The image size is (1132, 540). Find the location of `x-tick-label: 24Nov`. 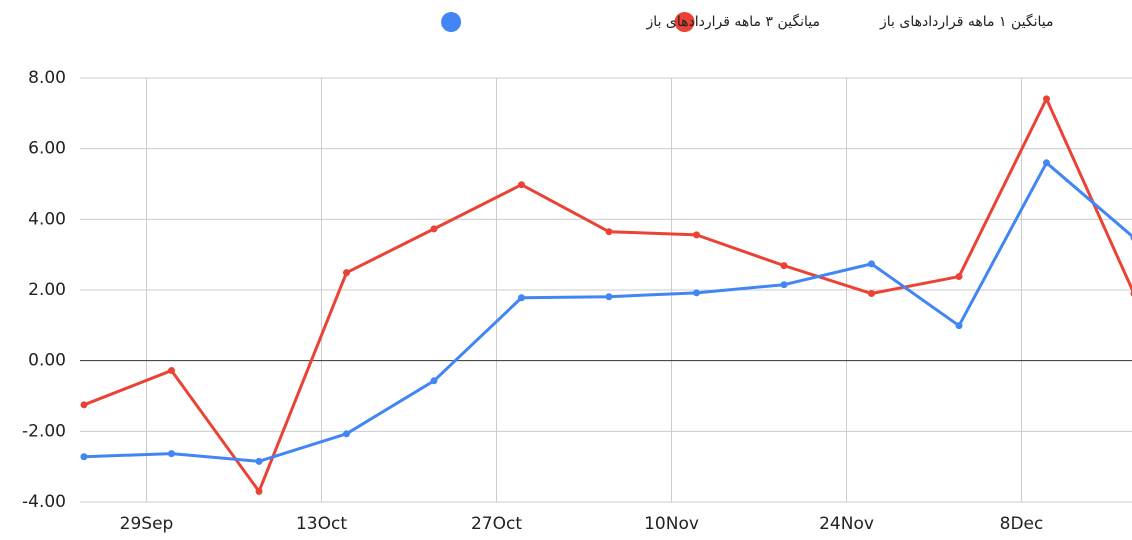

x-tick-label: 24Nov is located at coordinates (846, 524).